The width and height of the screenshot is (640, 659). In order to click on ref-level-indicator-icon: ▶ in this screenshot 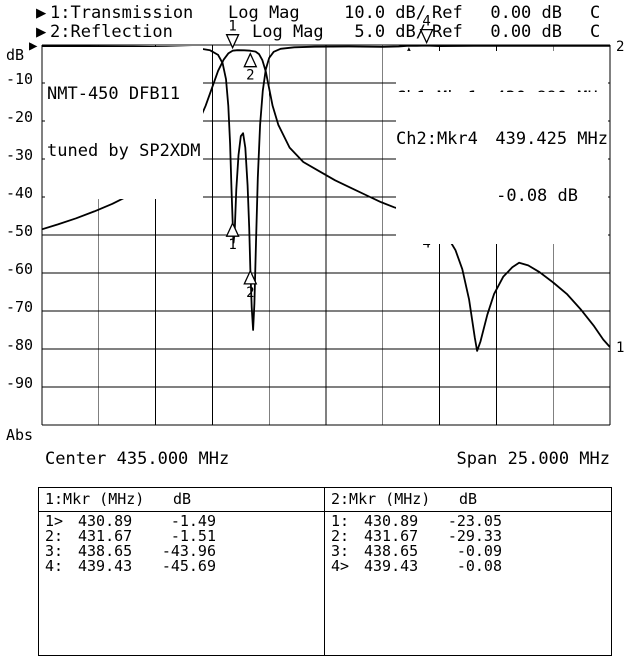, I will do `click(33, 46)`.